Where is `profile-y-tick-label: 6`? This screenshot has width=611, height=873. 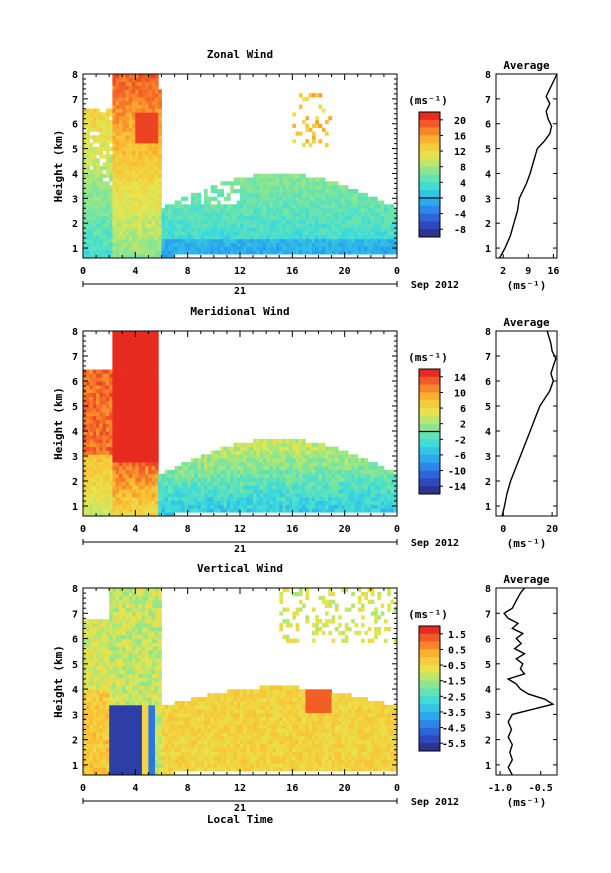
profile-y-tick-label: 6 is located at coordinates (488, 125).